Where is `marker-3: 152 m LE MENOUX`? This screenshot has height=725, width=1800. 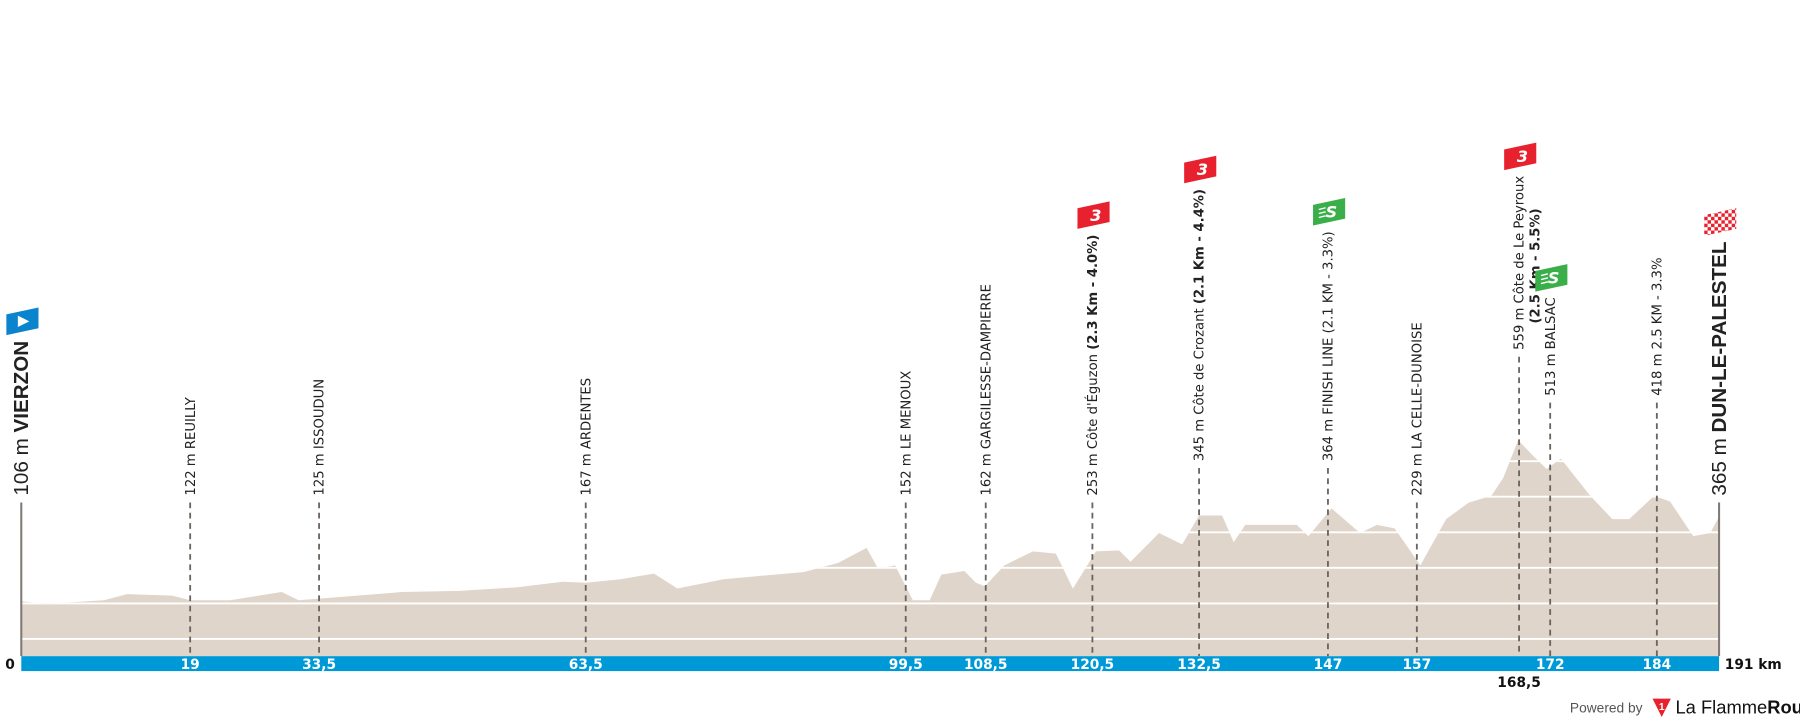
marker-3: 152 m LE MENOUX is located at coordinates (906, 514).